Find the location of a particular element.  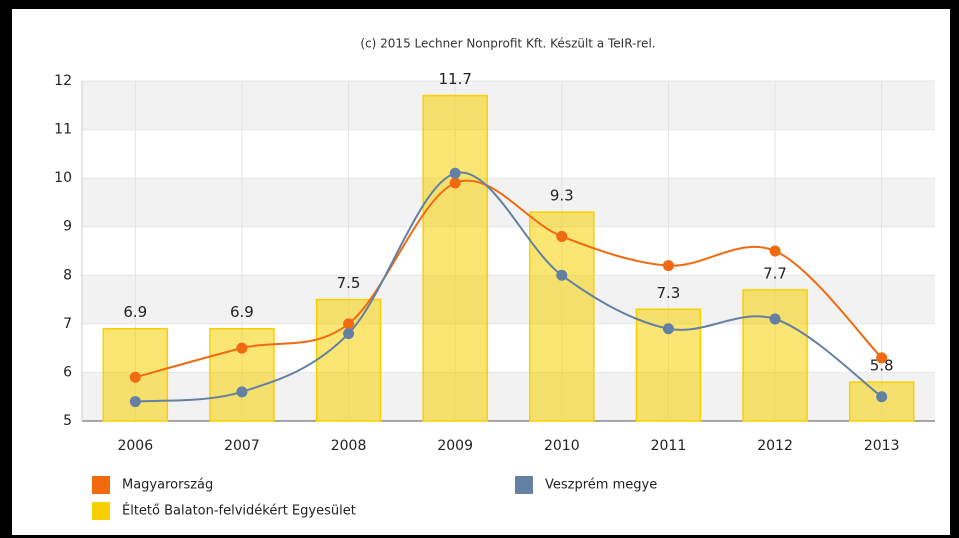

data-label: 7.7 is located at coordinates (775, 273).